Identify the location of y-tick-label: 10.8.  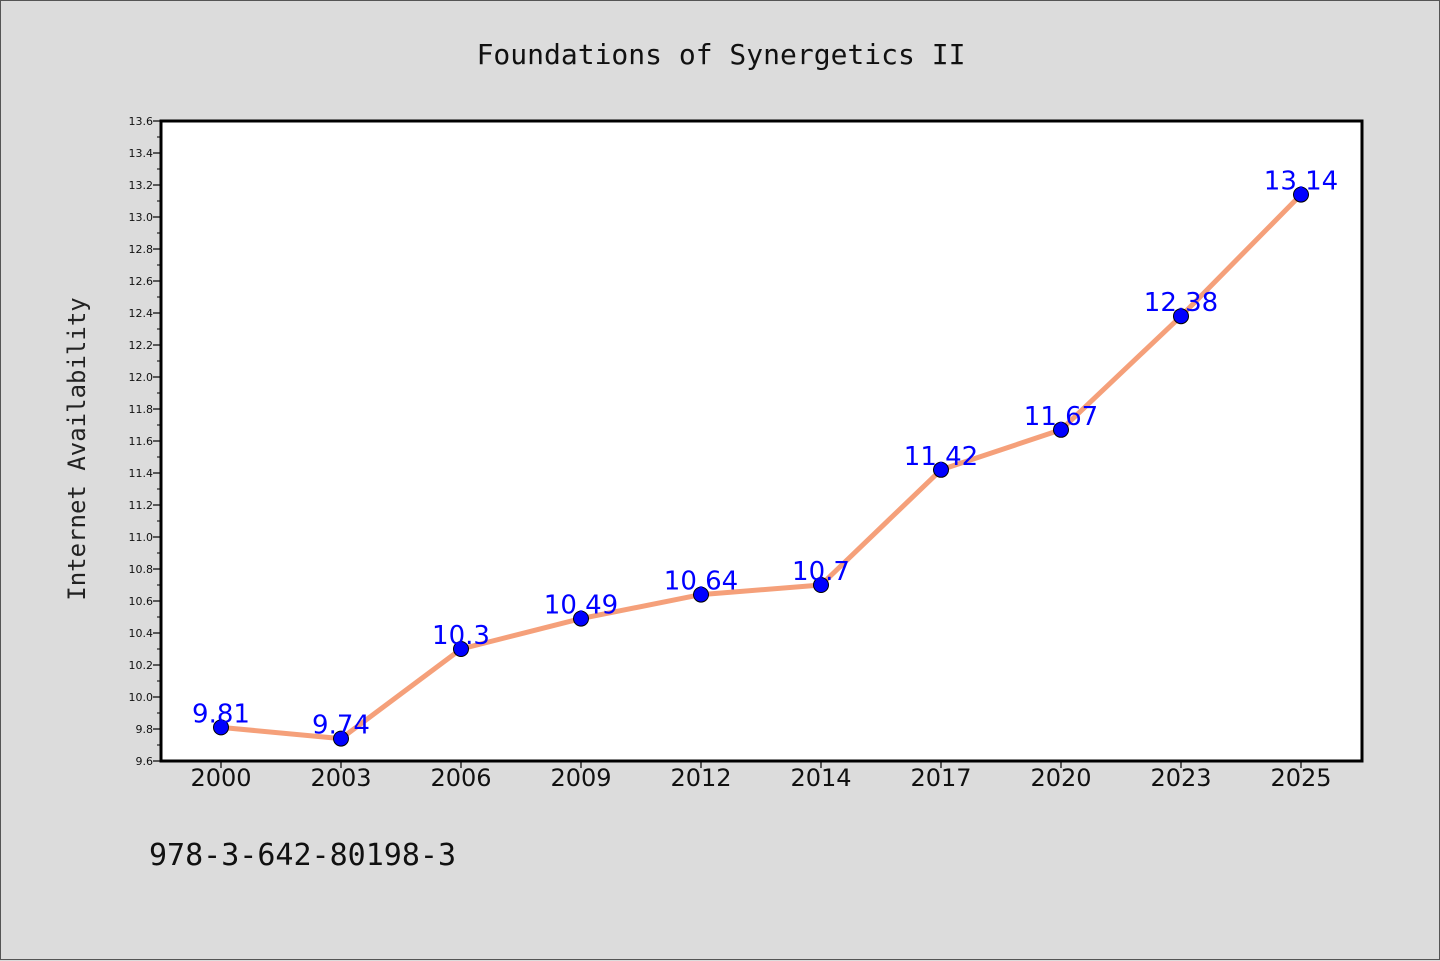
(141, 569).